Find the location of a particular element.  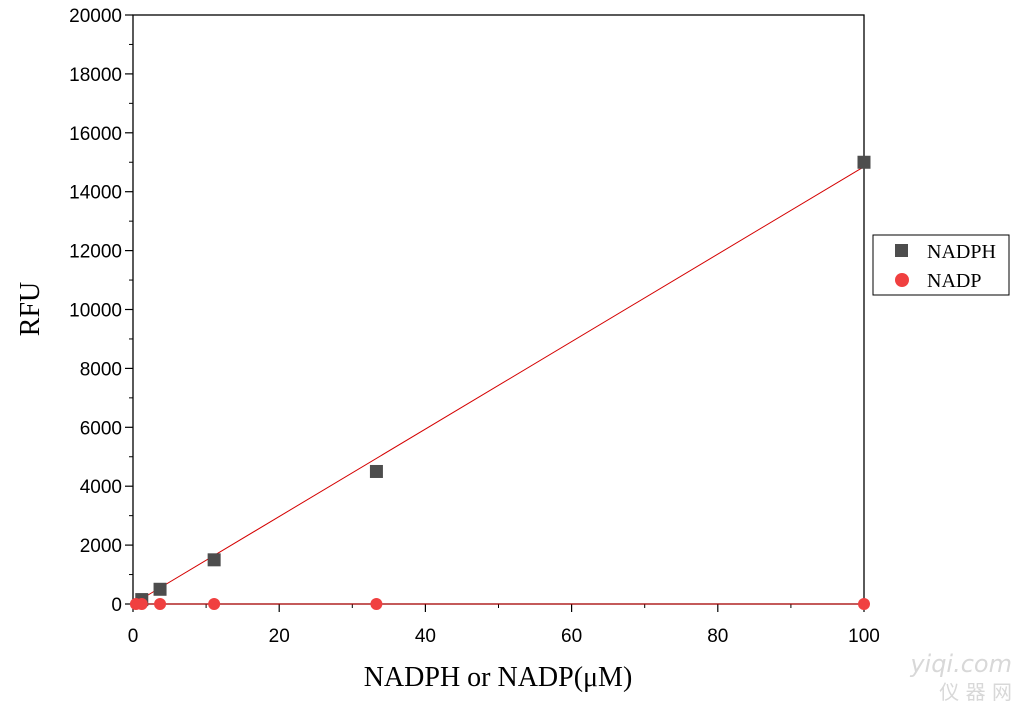

y-tick-label: 14000 is located at coordinates (95, 193).